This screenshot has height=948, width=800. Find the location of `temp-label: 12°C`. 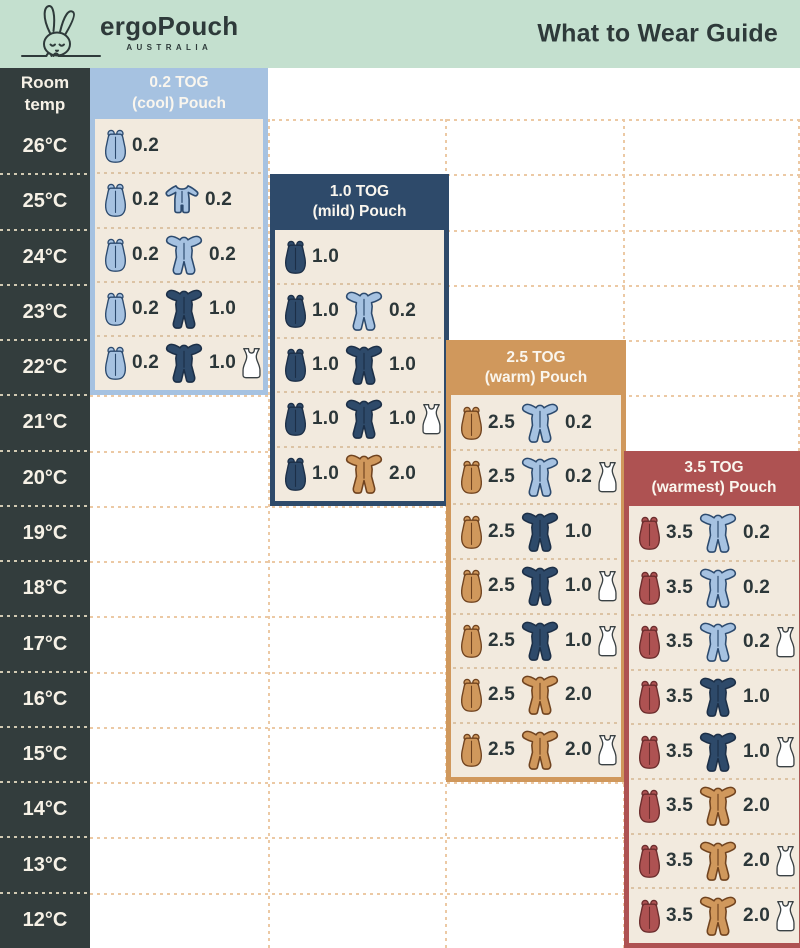

temp-label: 12°C is located at coordinates (45, 919).